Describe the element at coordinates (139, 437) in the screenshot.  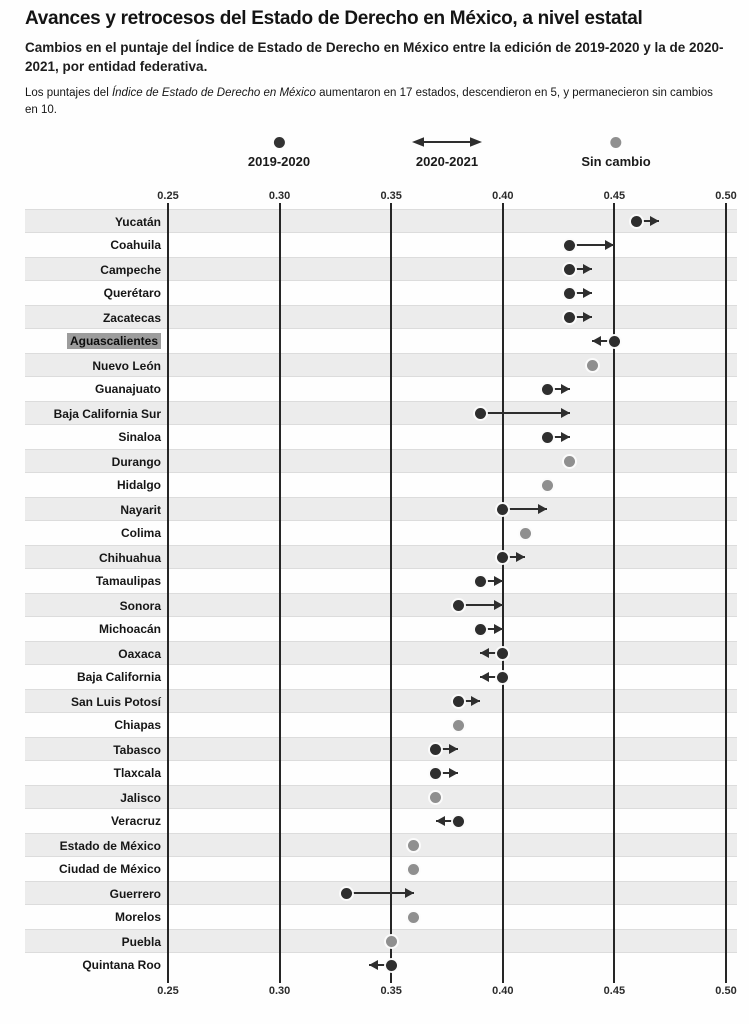
I see `state-label-text: Sinaloa` at that location.